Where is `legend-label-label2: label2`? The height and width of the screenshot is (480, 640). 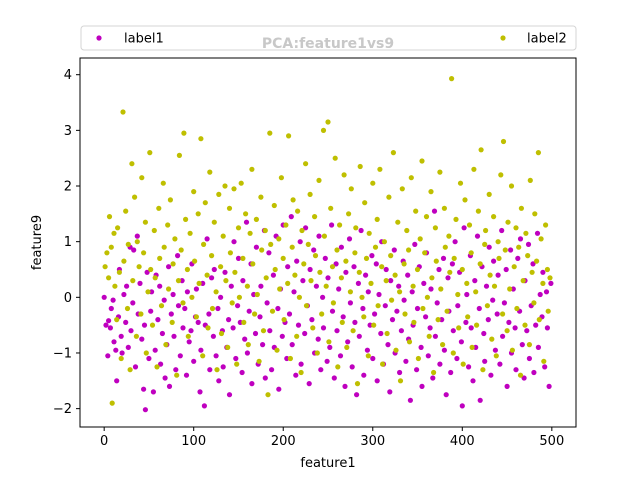
legend-label-label2: label2 is located at coordinates (547, 39).